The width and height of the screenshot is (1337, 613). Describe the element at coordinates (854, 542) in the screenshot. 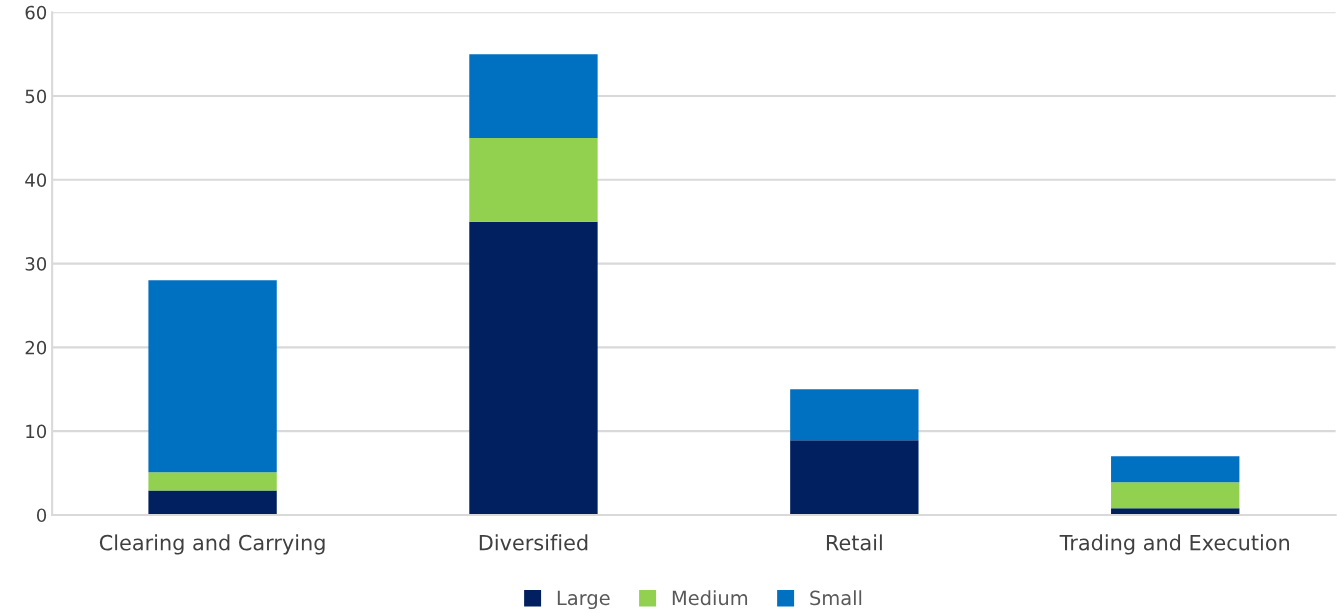

I see `x-tick-label: Retail` at that location.